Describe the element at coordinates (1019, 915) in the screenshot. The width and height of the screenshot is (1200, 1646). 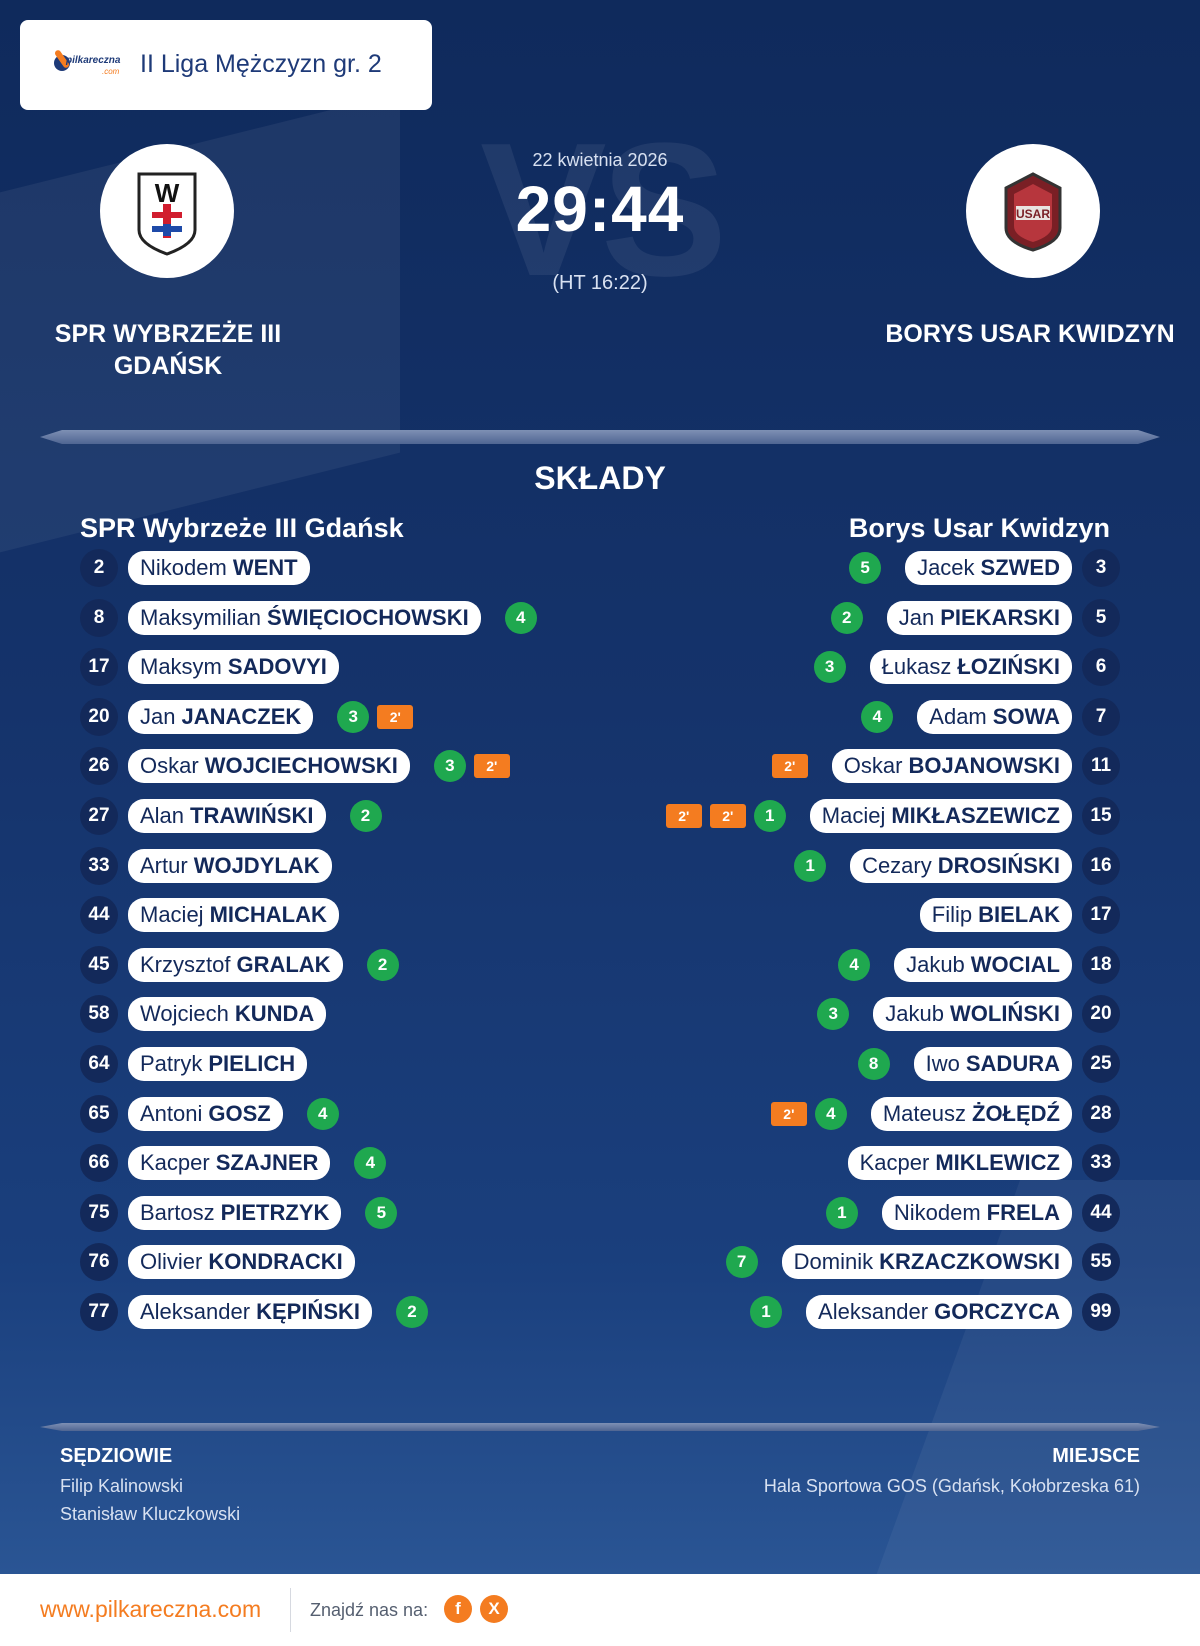
I see `player-last-name: BIELAK` at that location.